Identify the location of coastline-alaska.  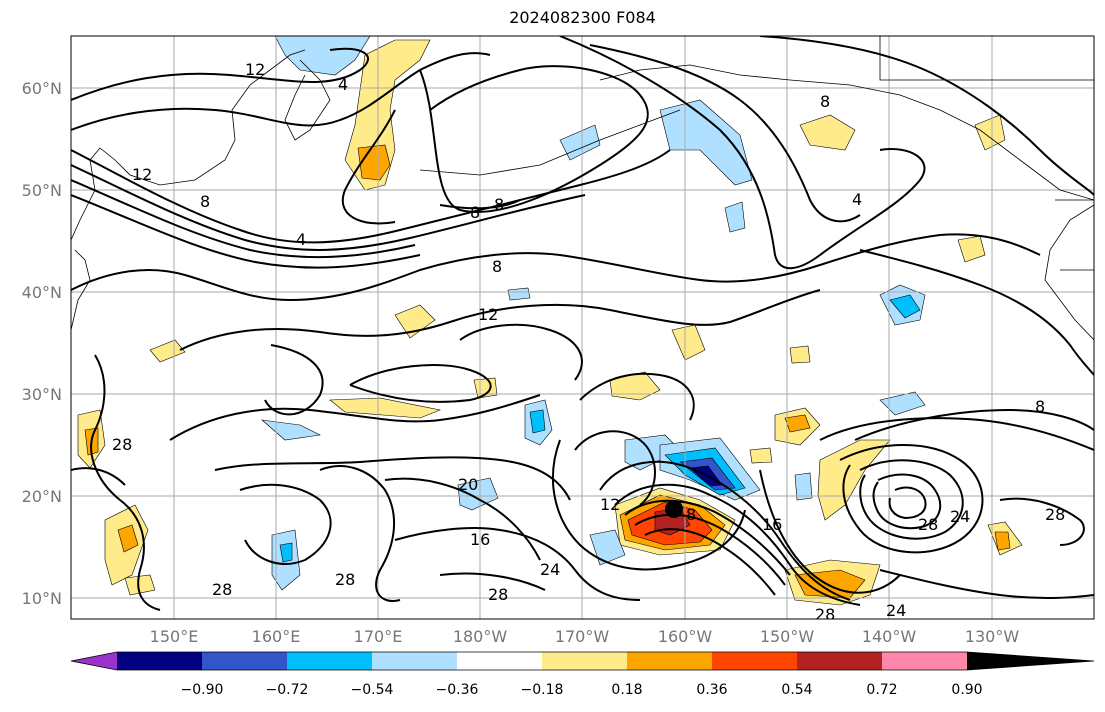
(846, 132).